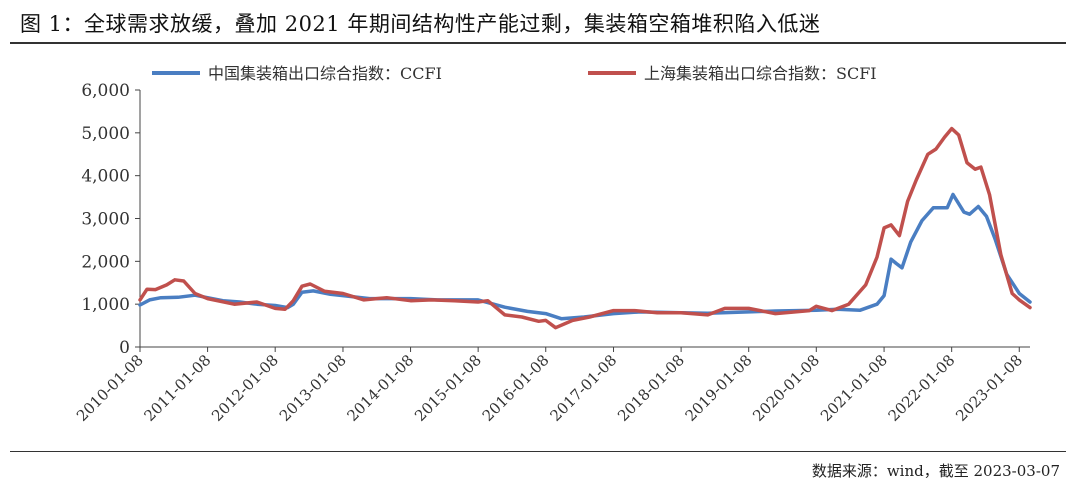 The image size is (1080, 489). What do you see at coordinates (538, 451) in the screenshot?
I see `bottom-rule` at bounding box center [538, 451].